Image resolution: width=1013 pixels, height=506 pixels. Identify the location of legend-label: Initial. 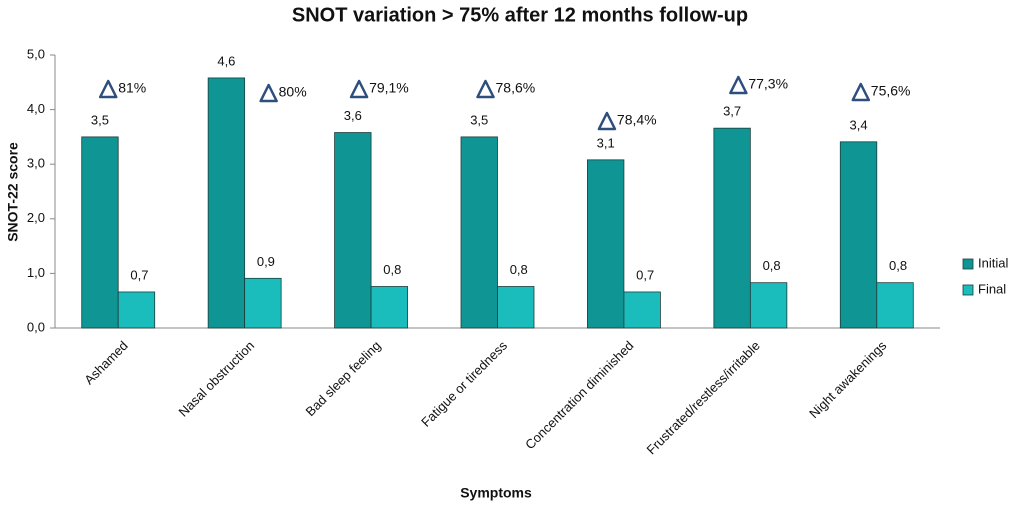
(993, 262).